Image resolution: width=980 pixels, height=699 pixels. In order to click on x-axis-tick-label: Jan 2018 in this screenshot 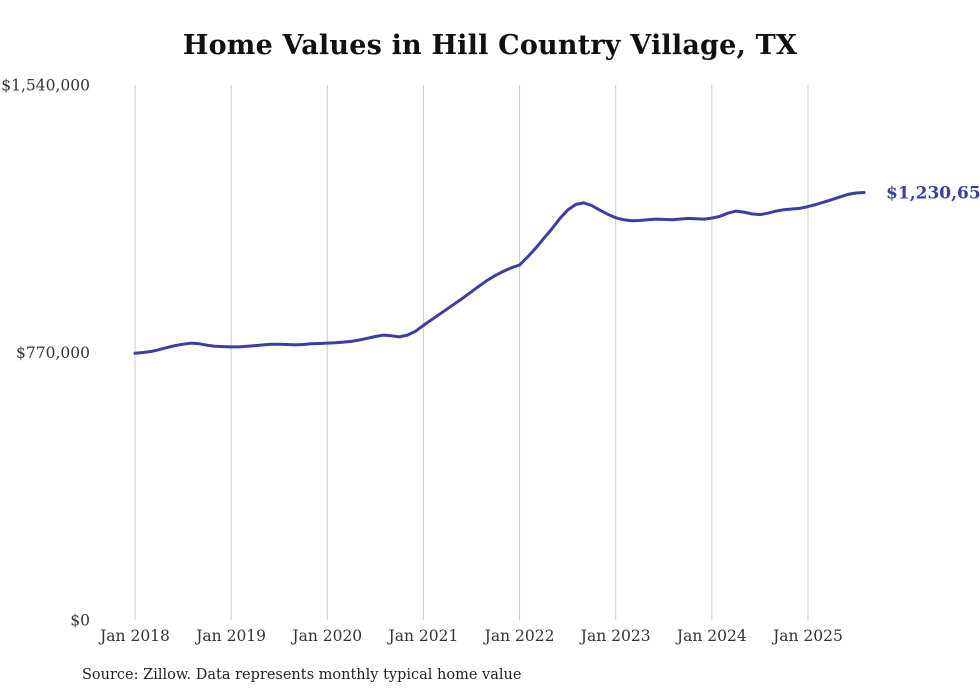, I will do `click(134, 636)`.